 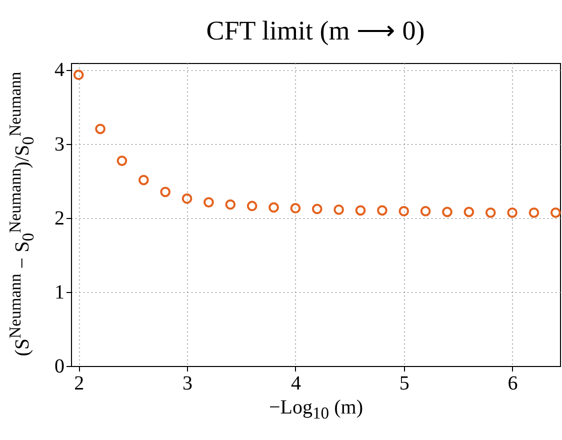 I want to click on x-tick-label: 4, so click(x=295, y=383).